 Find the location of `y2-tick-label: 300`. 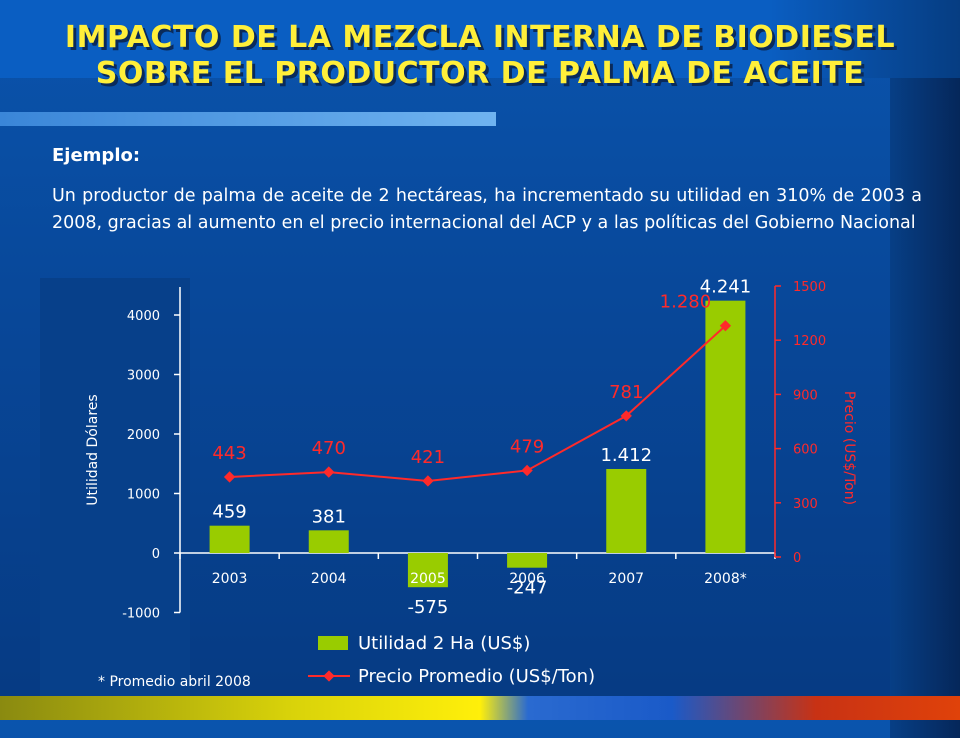

y2-tick-label: 300 is located at coordinates (805, 504).